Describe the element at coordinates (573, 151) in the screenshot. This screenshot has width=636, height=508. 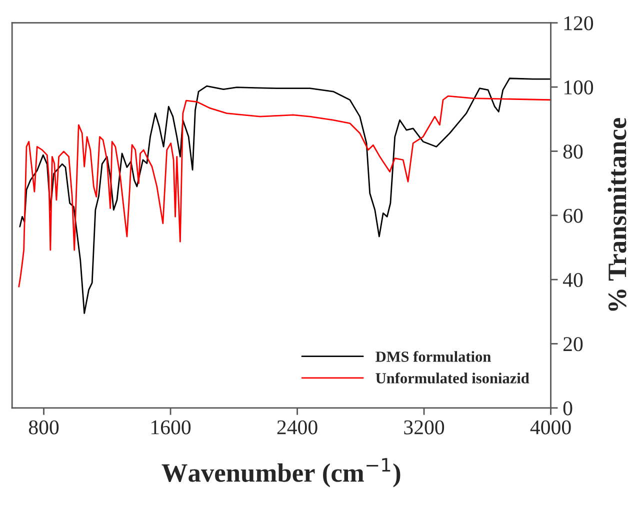
I see `y-tick-label: 80` at that location.